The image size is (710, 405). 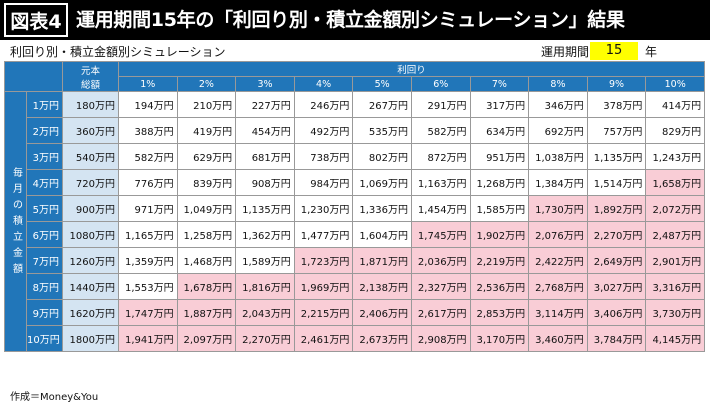 What do you see at coordinates (90, 286) in the screenshot?
I see `principal-cell: 1440万円` at bounding box center [90, 286].